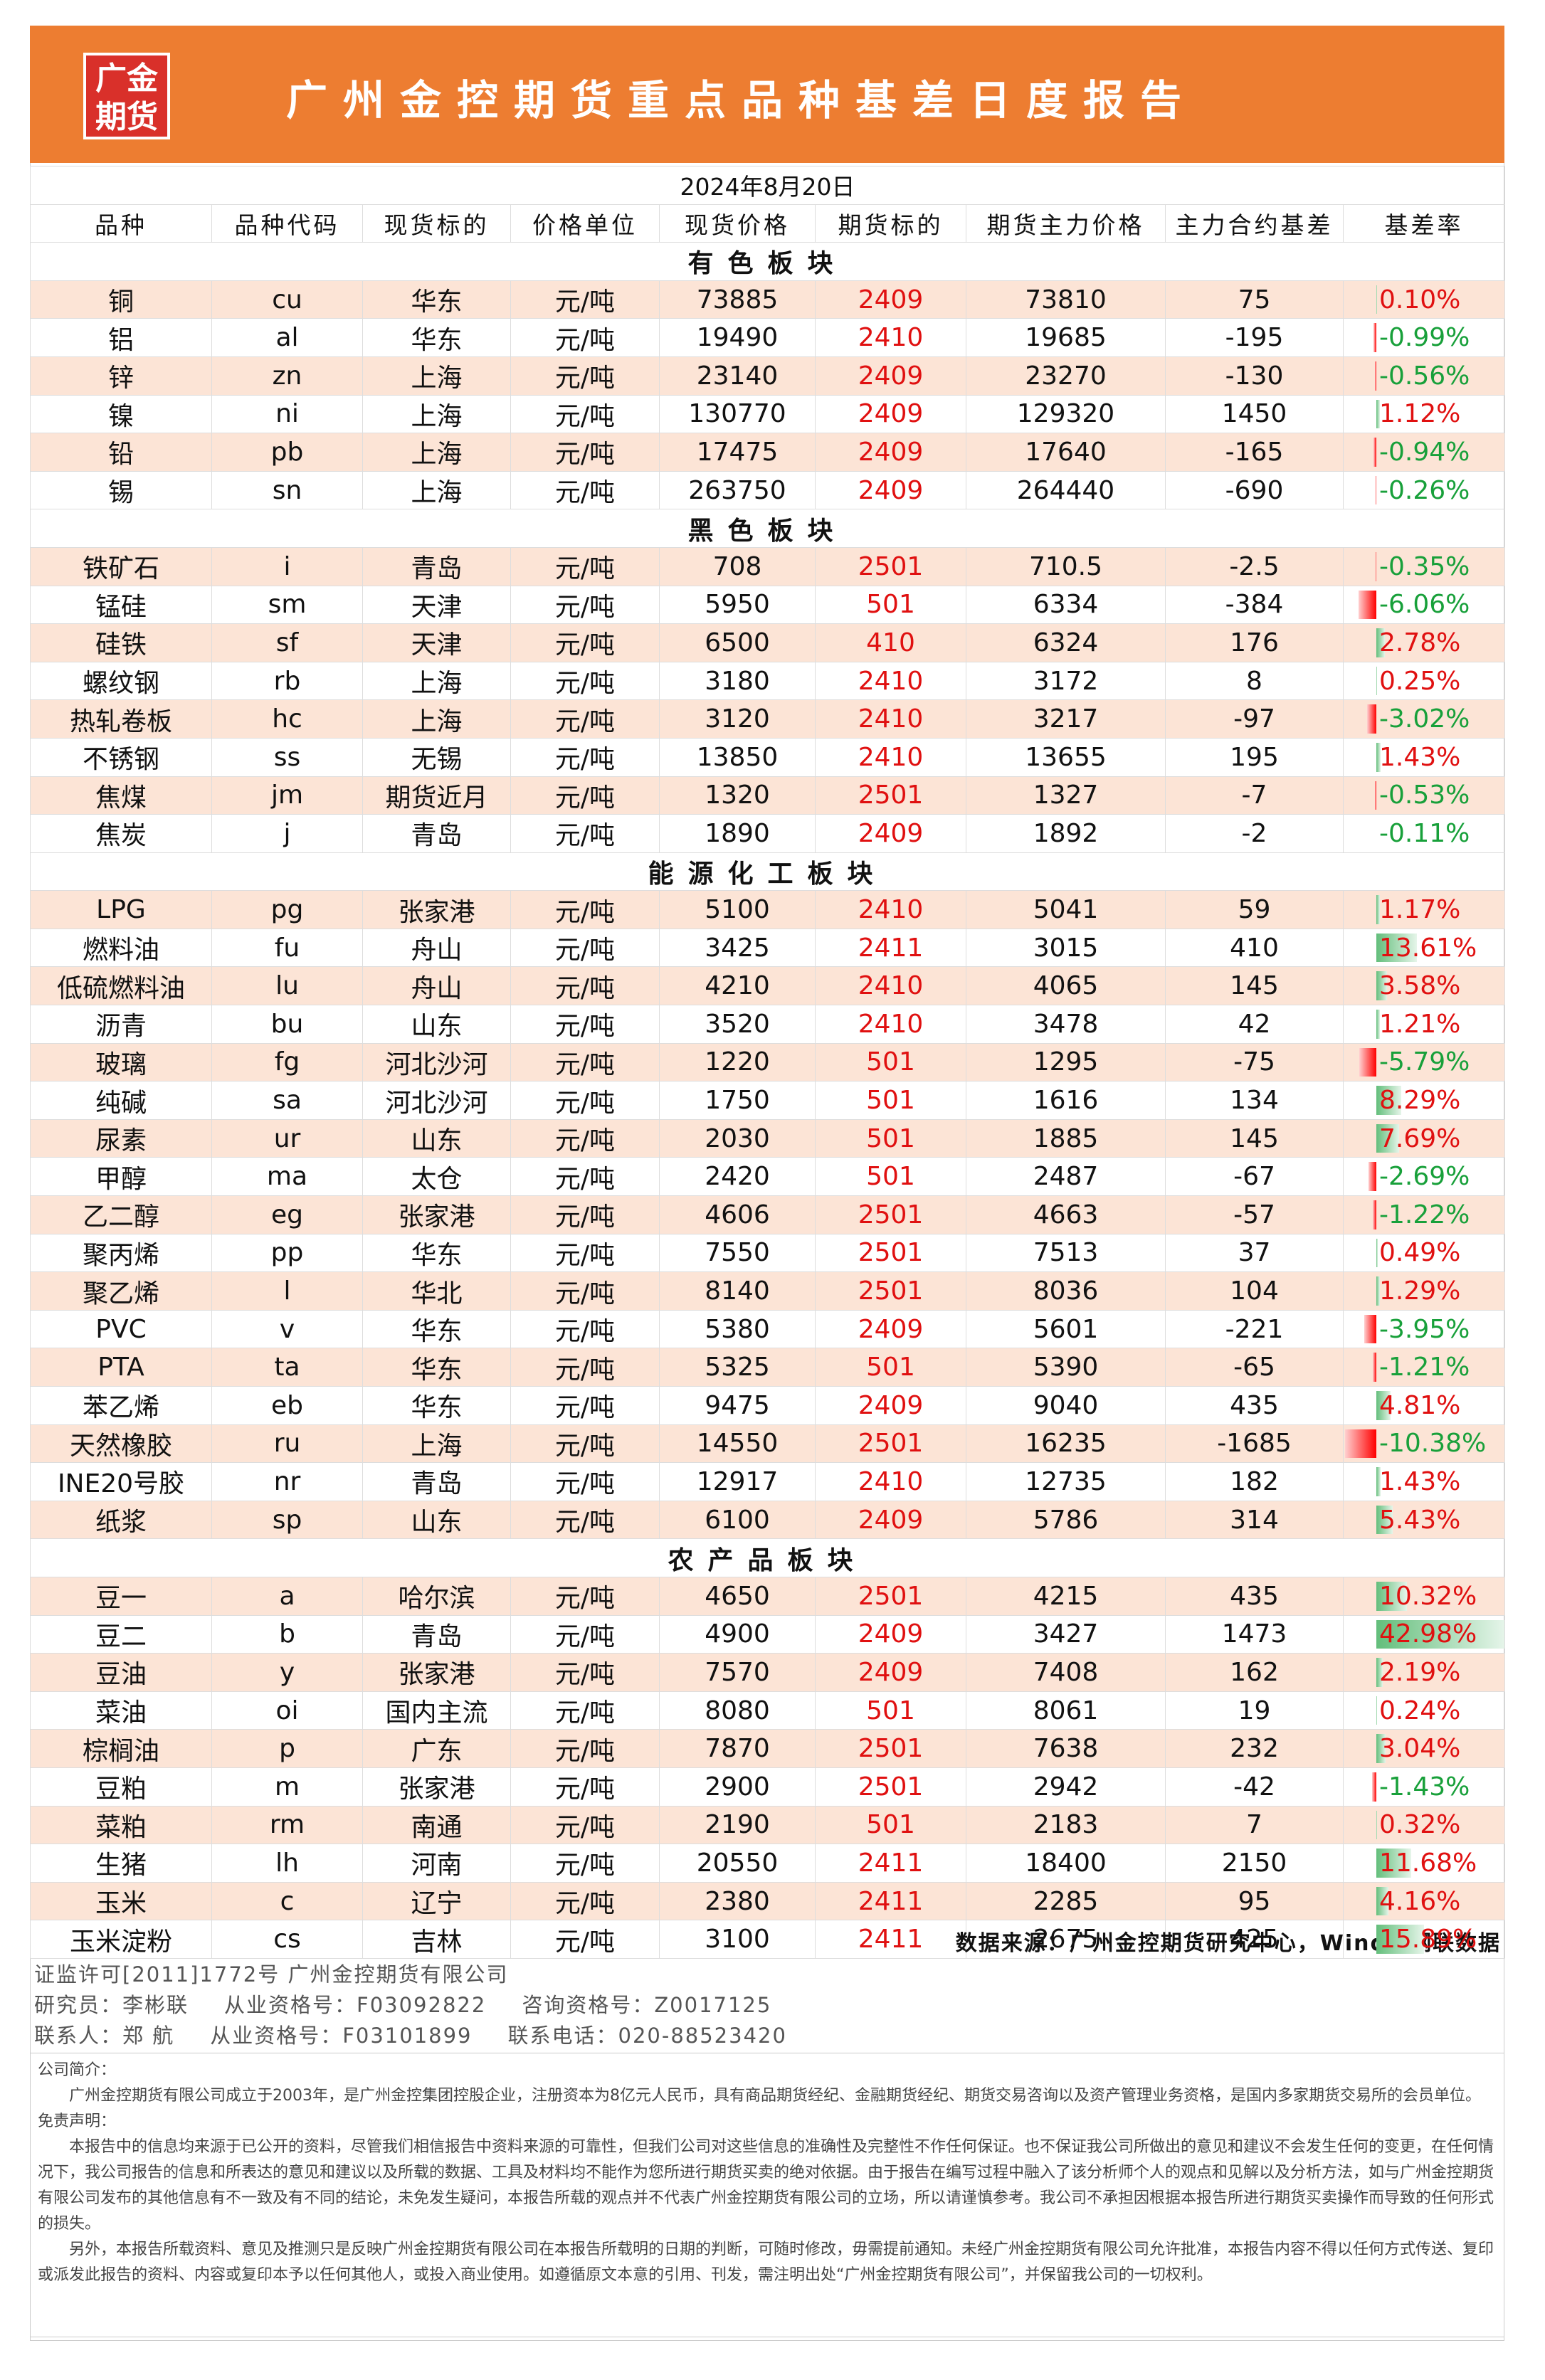  What do you see at coordinates (1424, 376) in the screenshot?
I see `basis-rate-cell: -0.56%` at bounding box center [1424, 376].